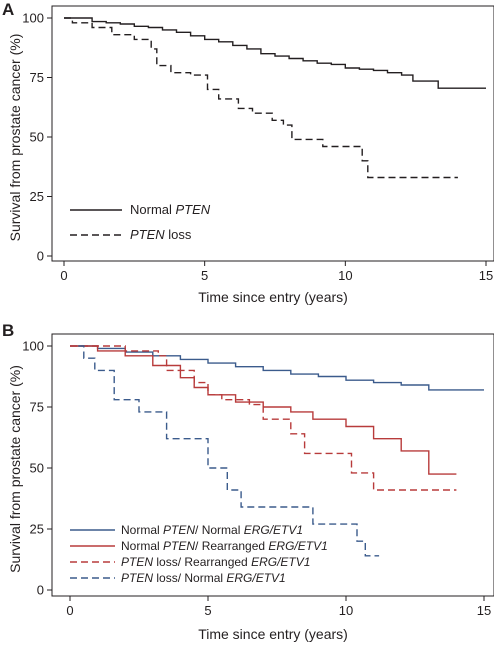 Image resolution: width=494 pixels, height=645 pixels. I want to click on legend-label: Normal PTEN/ Rearranged ERG/ETV1, so click(224, 546).